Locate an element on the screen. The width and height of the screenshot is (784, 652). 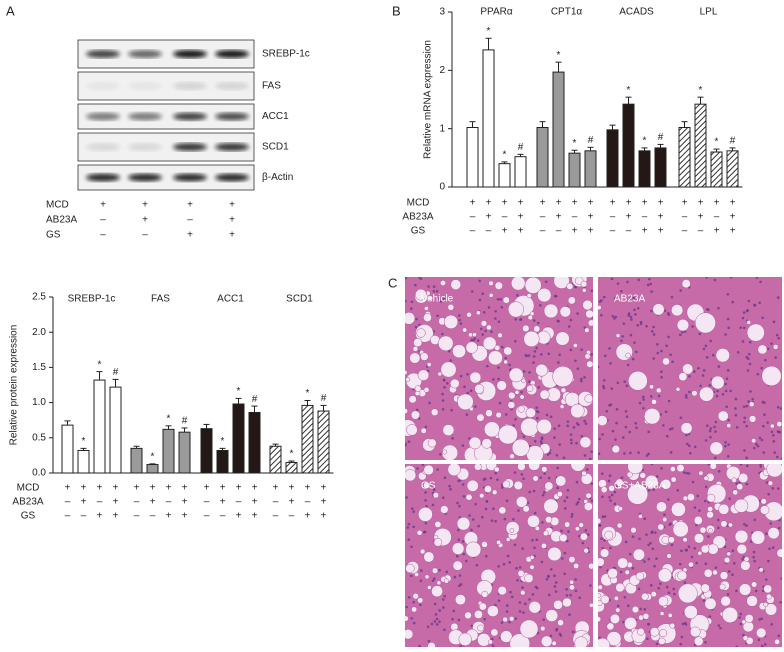
group-label: CPT1α is located at coordinates (567, 12).